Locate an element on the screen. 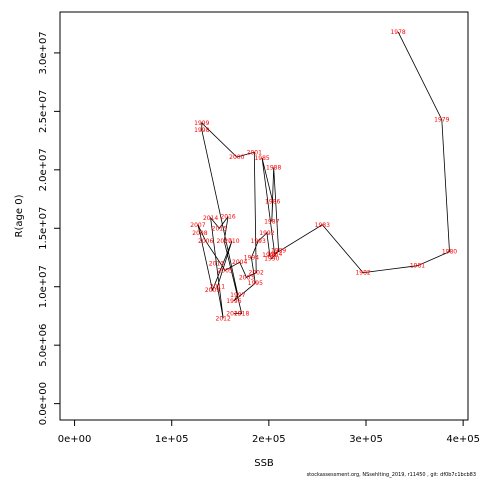  point-label-2001: 2001 is located at coordinates (254, 152).